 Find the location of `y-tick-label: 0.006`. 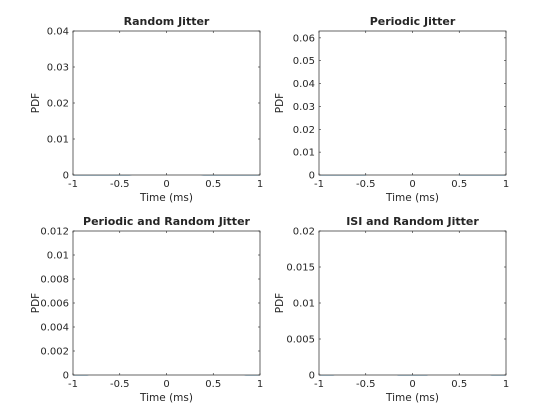

y-tick-label: 0.006 is located at coordinates (54, 304).